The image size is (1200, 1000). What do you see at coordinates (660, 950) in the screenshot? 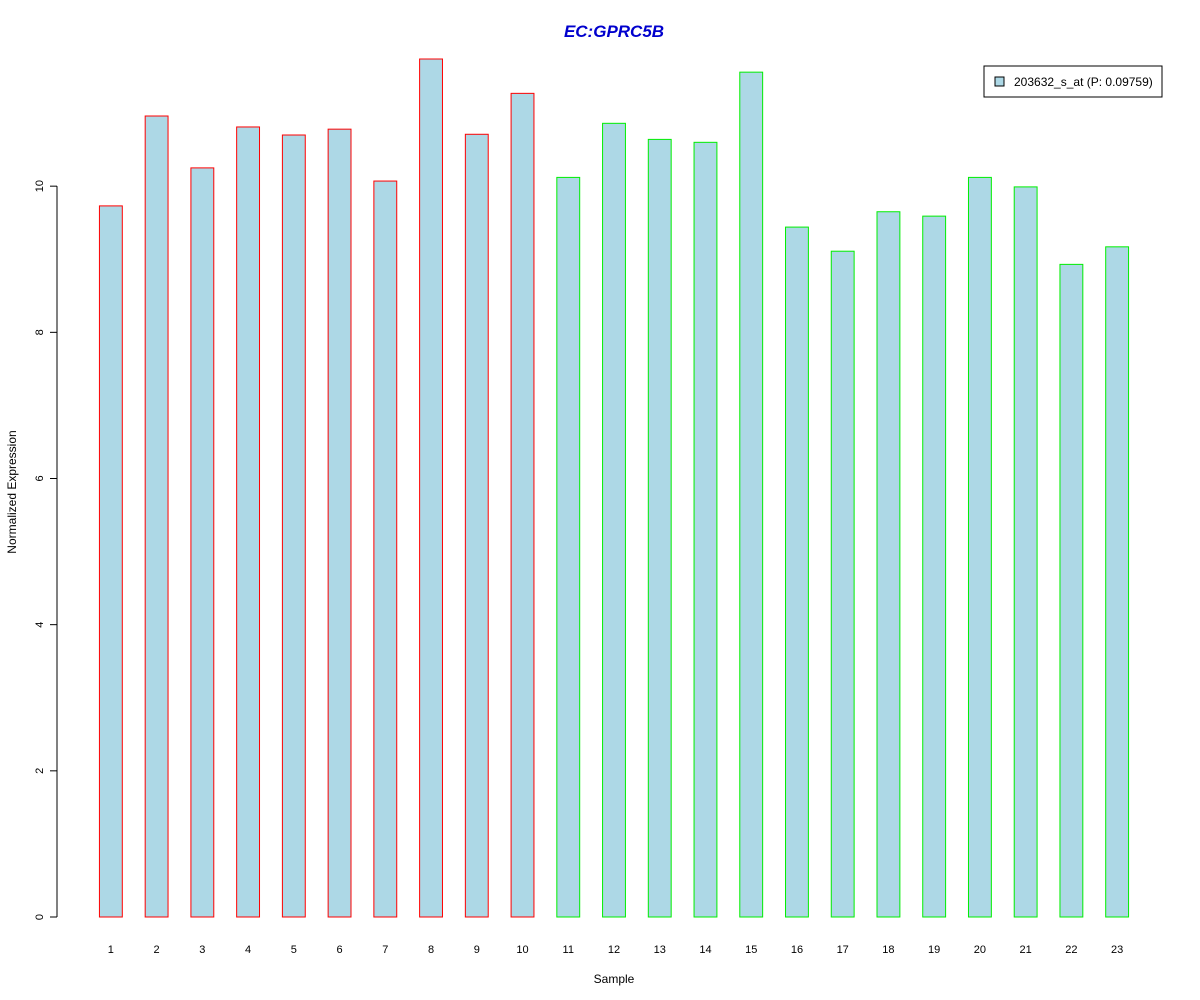
I see `x-tick-label: 13` at bounding box center [660, 950].